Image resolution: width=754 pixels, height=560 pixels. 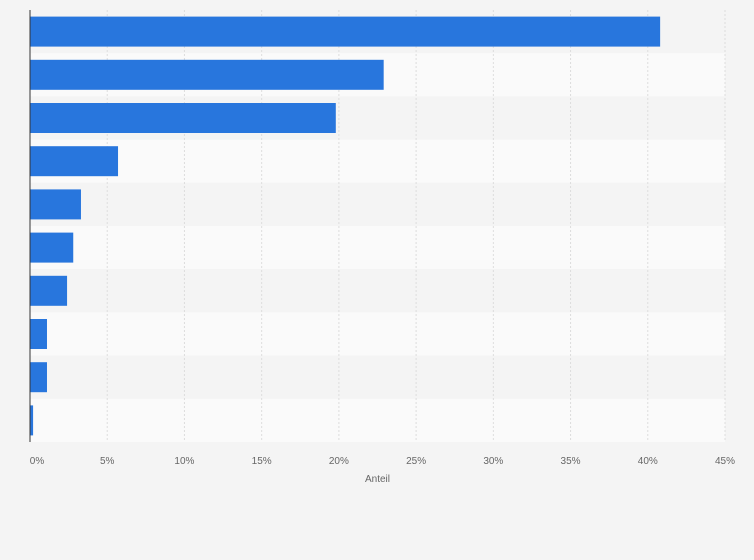 What do you see at coordinates (493, 461) in the screenshot?
I see `x-tick-label: 30%` at bounding box center [493, 461].